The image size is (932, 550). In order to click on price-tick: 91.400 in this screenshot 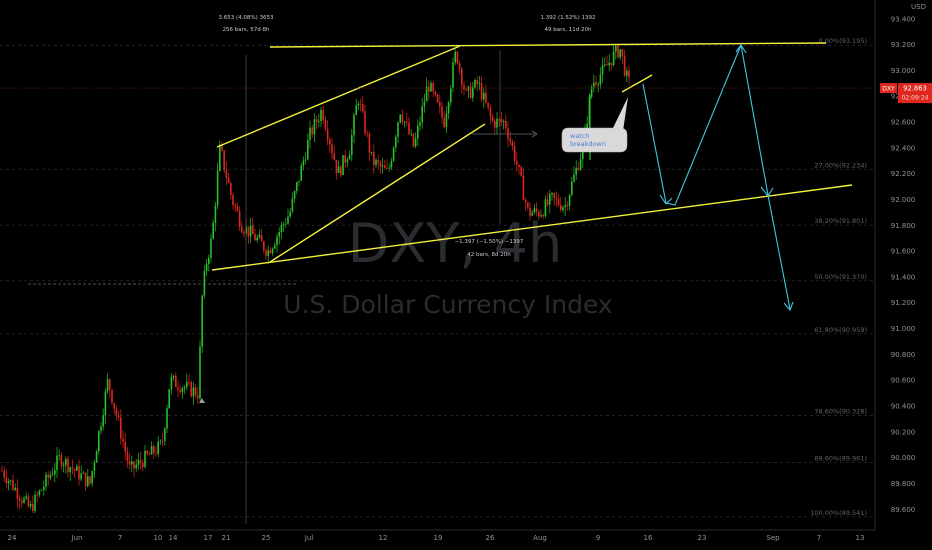, I will do `click(903, 277)`.